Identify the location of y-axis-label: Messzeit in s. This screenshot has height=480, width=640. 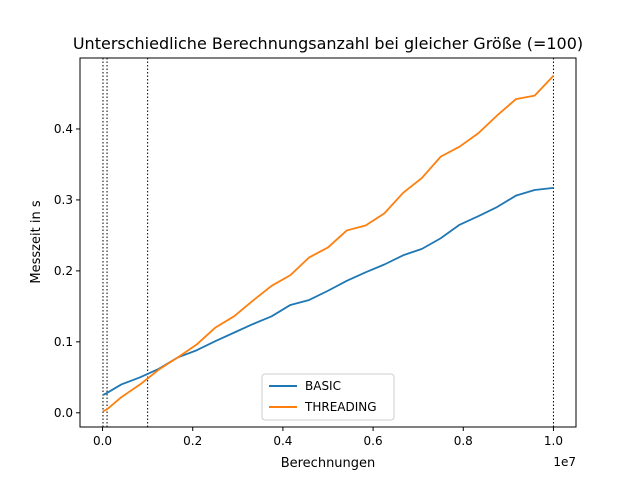
(36, 241).